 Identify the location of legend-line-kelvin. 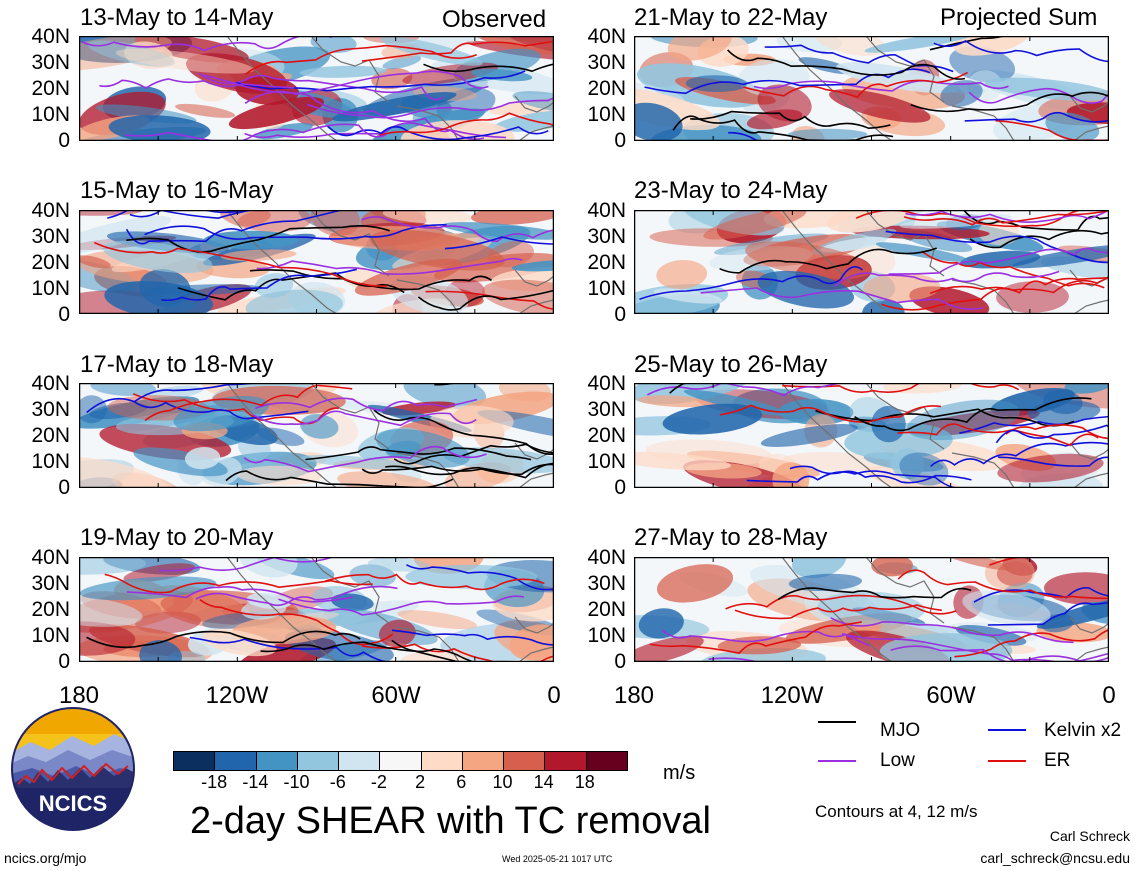
(1007, 730).